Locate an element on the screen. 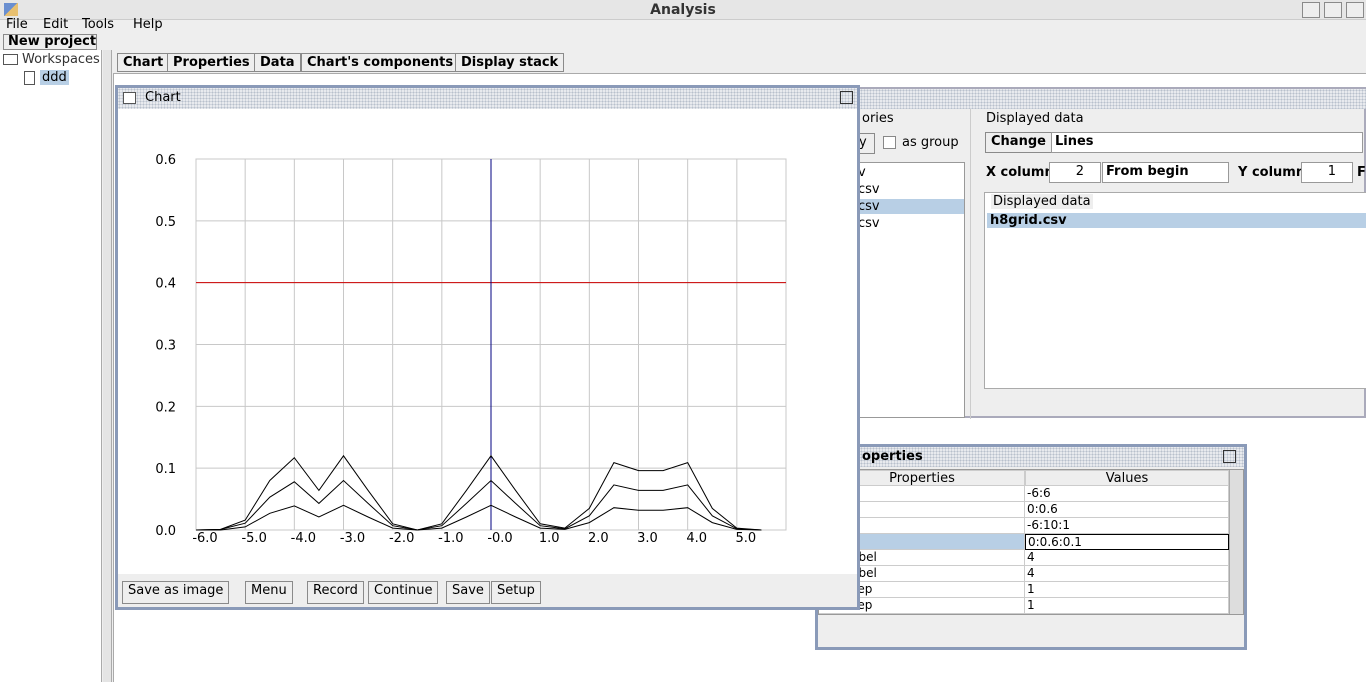 This screenshot has height=682, width=1366. x-tick-label: -0.0 is located at coordinates (499, 538).